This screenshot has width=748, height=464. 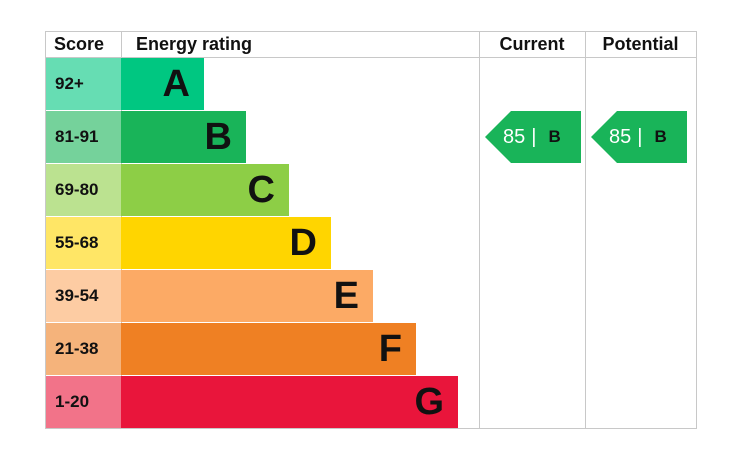 What do you see at coordinates (247, 296) in the screenshot?
I see `rating-bar: E` at bounding box center [247, 296].